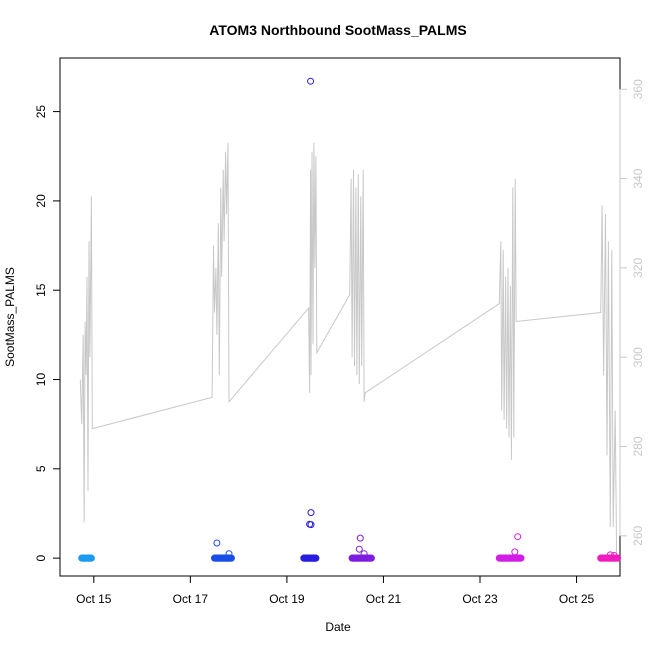 Image resolution: width=650 pixels, height=650 pixels. Describe the element at coordinates (632, 312) in the screenshot. I see `y-axis-right: 260 280 300 320 340 360` at that location.